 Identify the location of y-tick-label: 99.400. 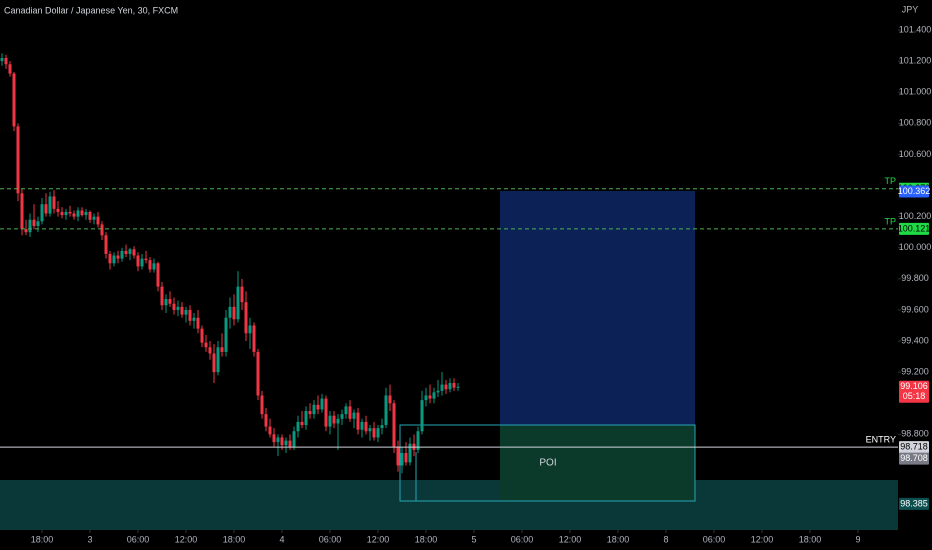
(915, 340).